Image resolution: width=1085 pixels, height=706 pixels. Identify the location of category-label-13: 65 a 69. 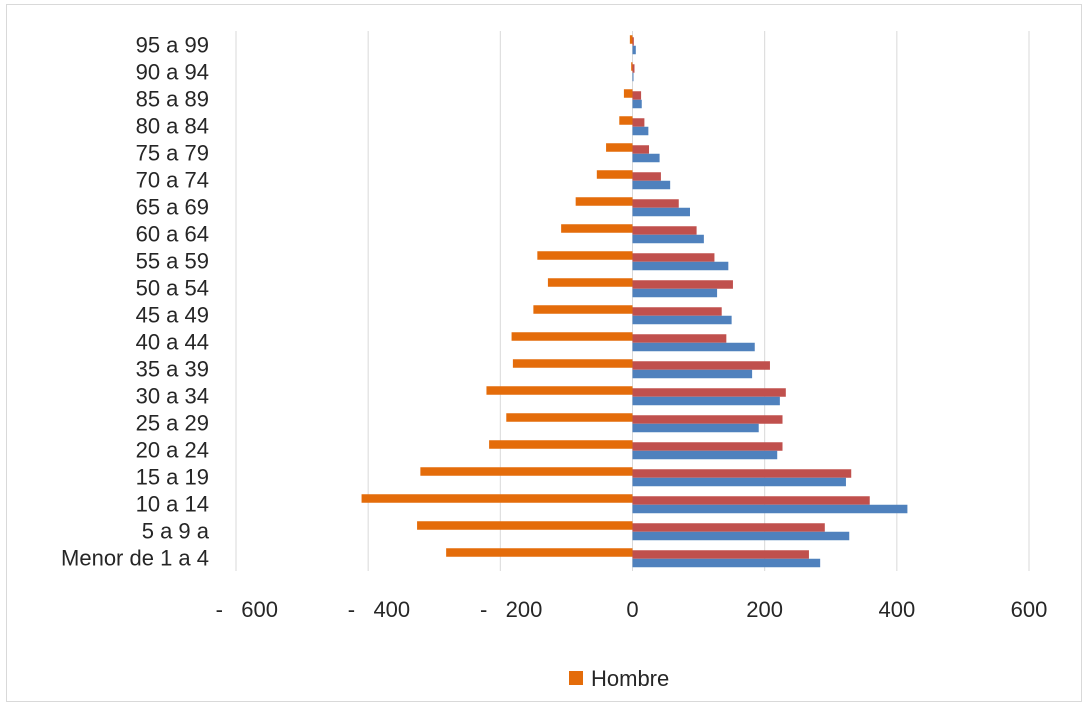
(172, 207).